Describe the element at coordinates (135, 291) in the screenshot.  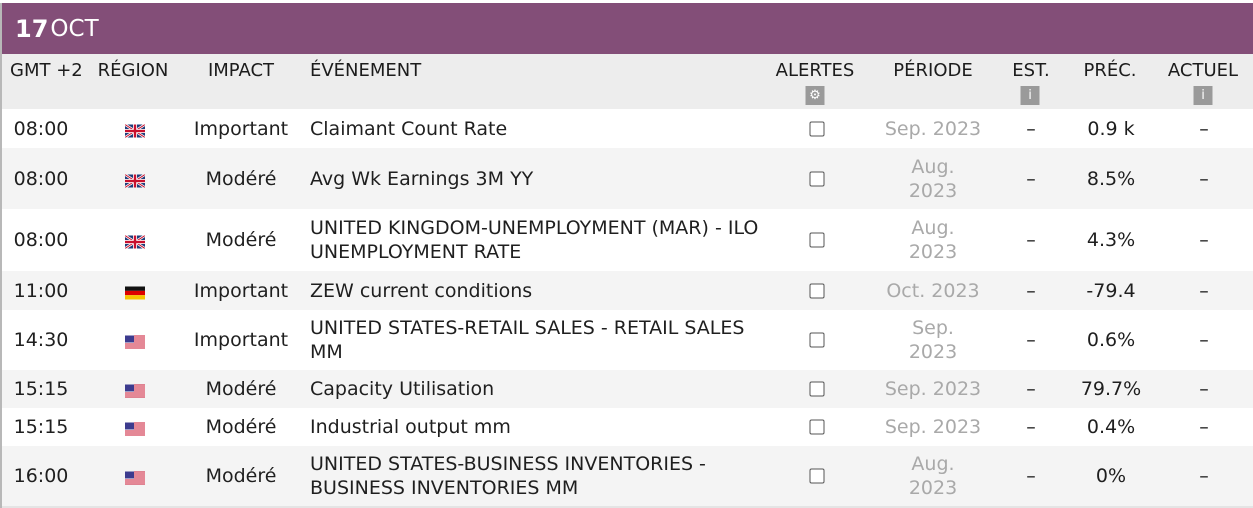
I see `germany-flag` at that location.